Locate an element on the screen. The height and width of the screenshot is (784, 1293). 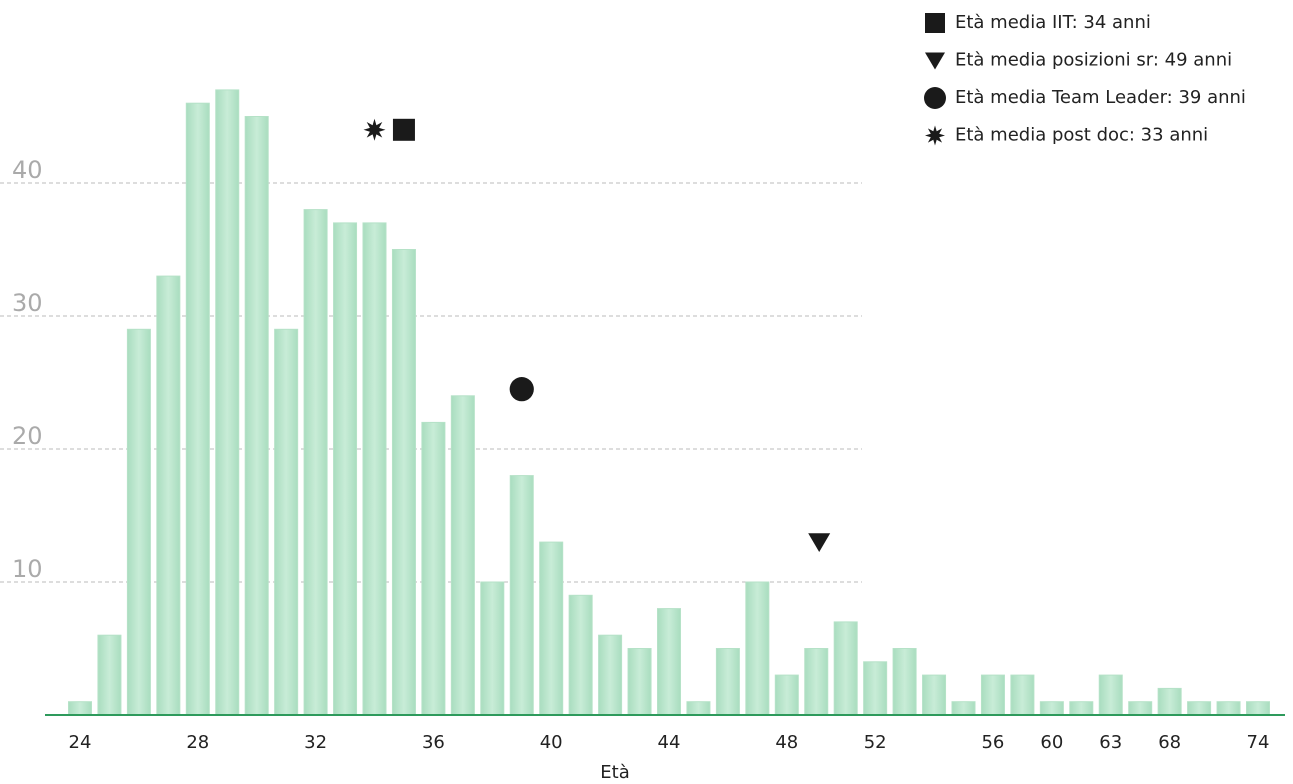
y-tick-label: 20 is located at coordinates (27, 436).